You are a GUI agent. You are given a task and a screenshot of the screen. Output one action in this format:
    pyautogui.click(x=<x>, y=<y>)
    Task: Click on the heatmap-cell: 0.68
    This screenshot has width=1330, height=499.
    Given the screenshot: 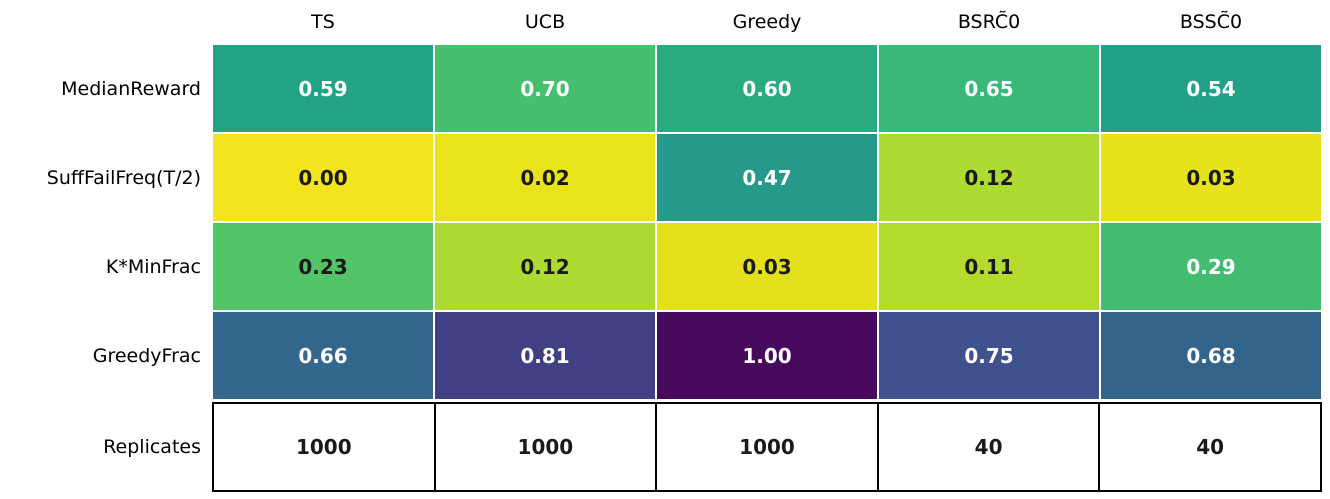 What is the action you would take?
    pyautogui.click(x=1211, y=355)
    